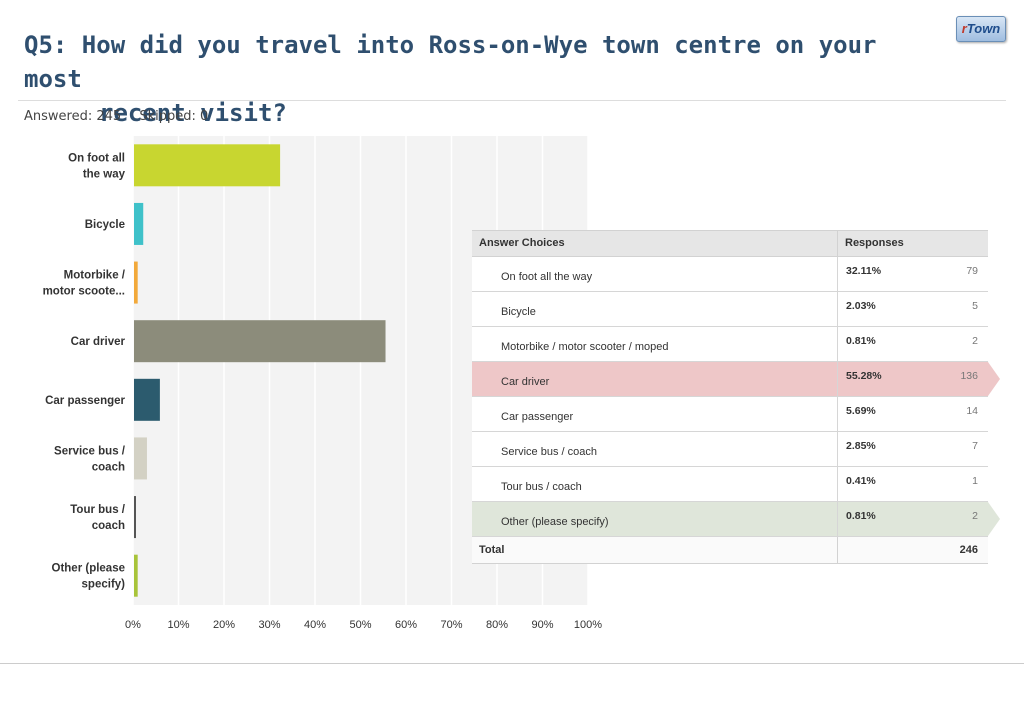  I want to click on category-label: Bicycle, so click(105, 225).